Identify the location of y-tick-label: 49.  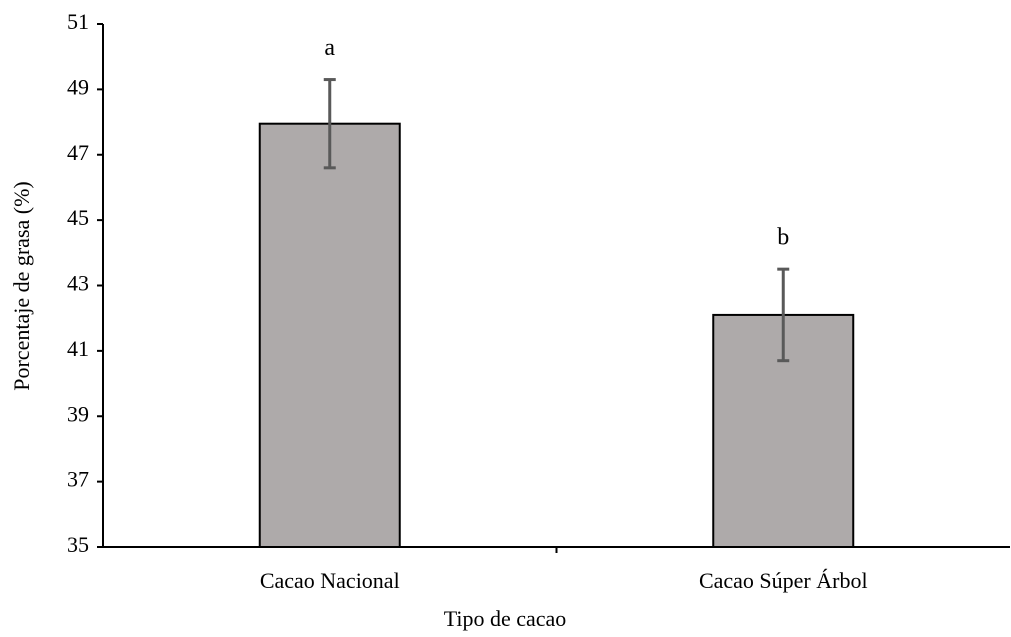
(78, 86).